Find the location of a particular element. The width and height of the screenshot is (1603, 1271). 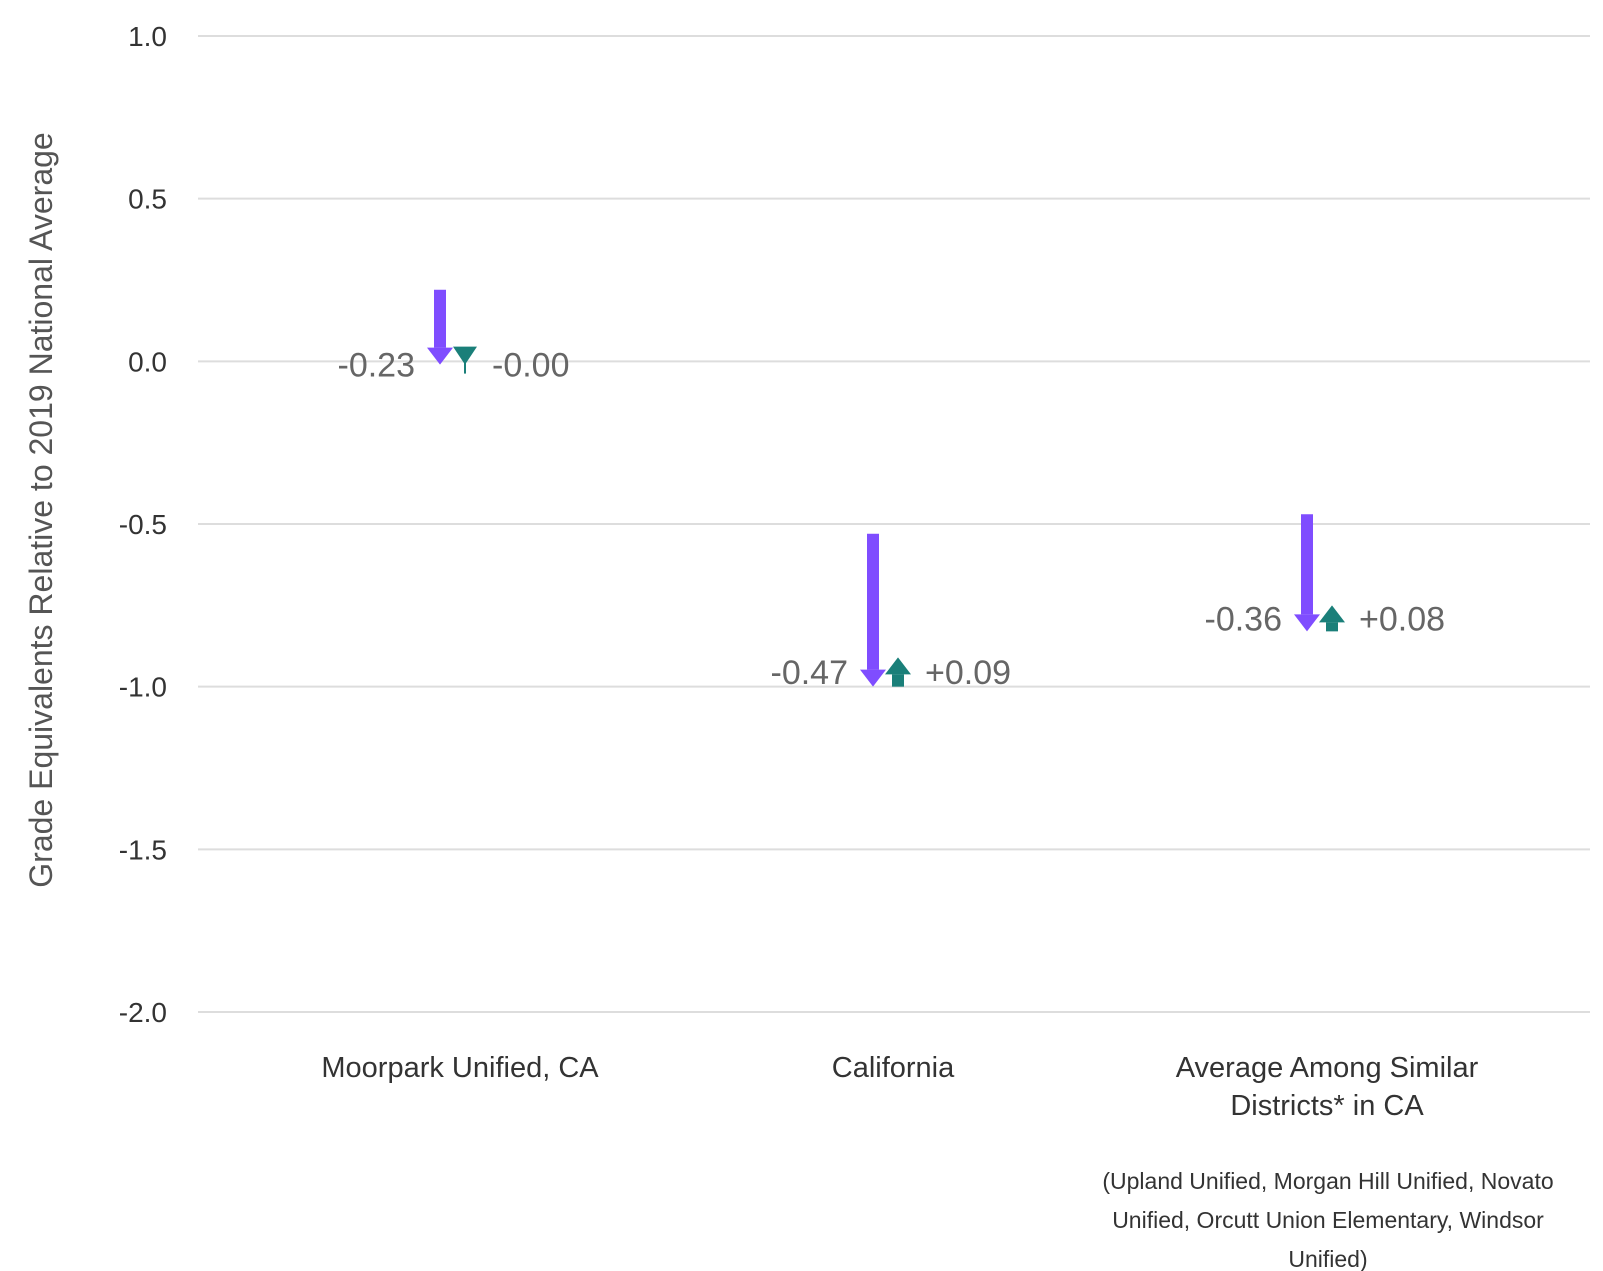

y-tick-label: -2.0 is located at coordinates (143, 1012).